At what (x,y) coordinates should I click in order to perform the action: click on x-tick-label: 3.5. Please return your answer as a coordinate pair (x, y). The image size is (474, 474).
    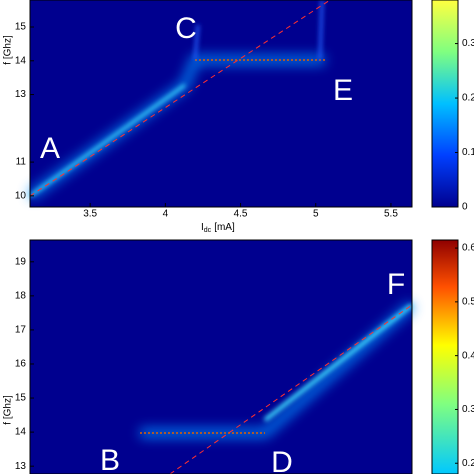
    Looking at the image, I should click on (90, 214).